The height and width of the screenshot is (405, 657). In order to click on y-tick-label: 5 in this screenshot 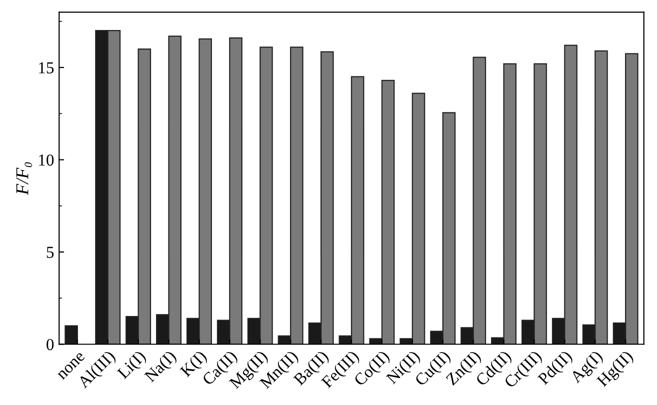, I will do `click(50, 252)`.